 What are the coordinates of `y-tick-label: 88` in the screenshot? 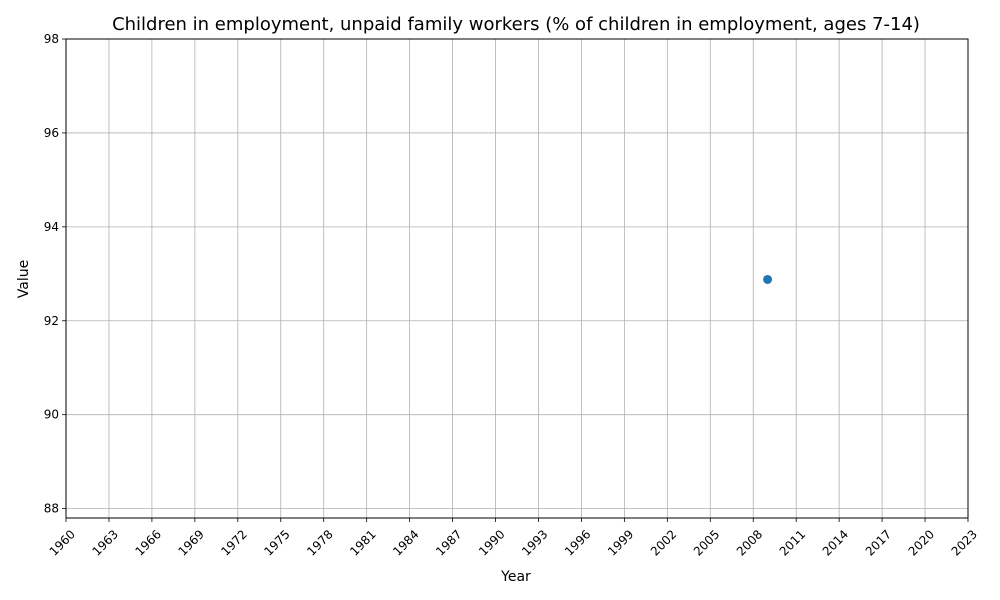 It's located at (51, 509).